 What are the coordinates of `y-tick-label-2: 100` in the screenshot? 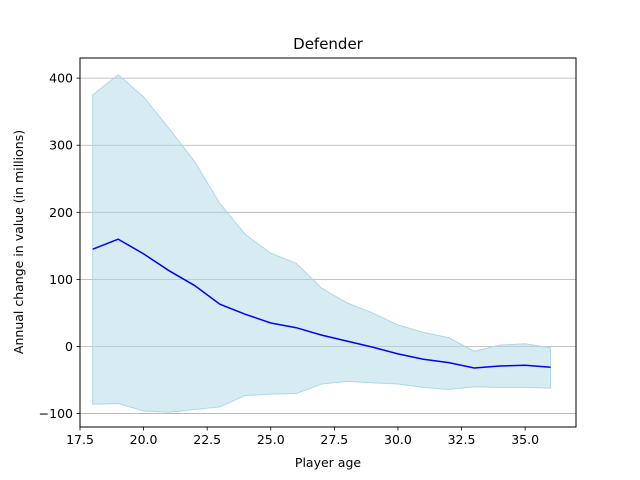 It's located at (61, 279).